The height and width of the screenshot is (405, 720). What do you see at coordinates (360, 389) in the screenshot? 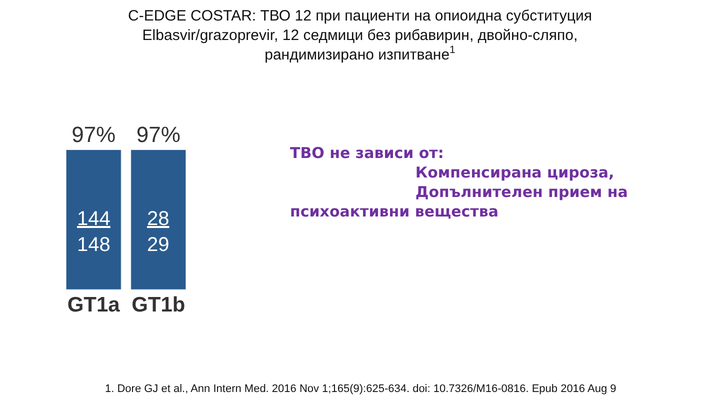
I see `text: 1. Dore GJ et al., Ann Intern Med. 2016 Nov 1;165(9):625-634. doi: 10.7326/M16-0816. Epub 2016 Aug 9` at bounding box center [360, 389].